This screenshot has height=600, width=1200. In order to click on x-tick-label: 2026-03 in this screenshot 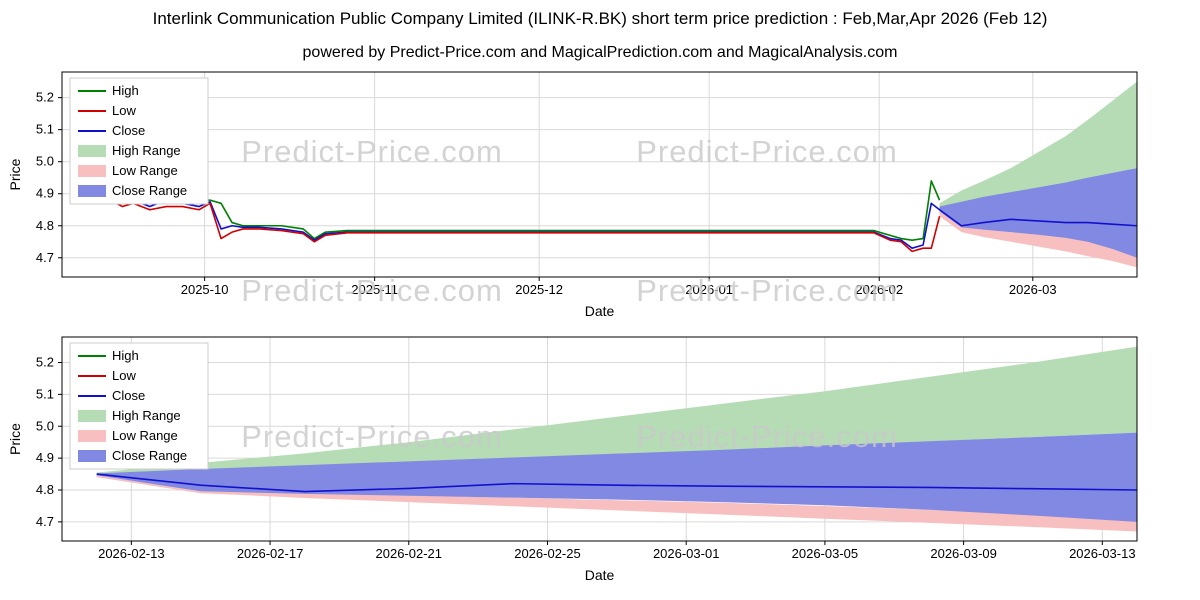, I will do `click(1033, 289)`.